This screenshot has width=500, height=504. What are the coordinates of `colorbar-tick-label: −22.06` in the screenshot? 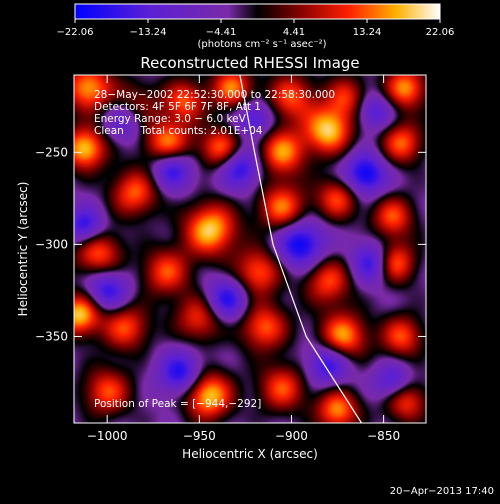 It's located at (74, 32).